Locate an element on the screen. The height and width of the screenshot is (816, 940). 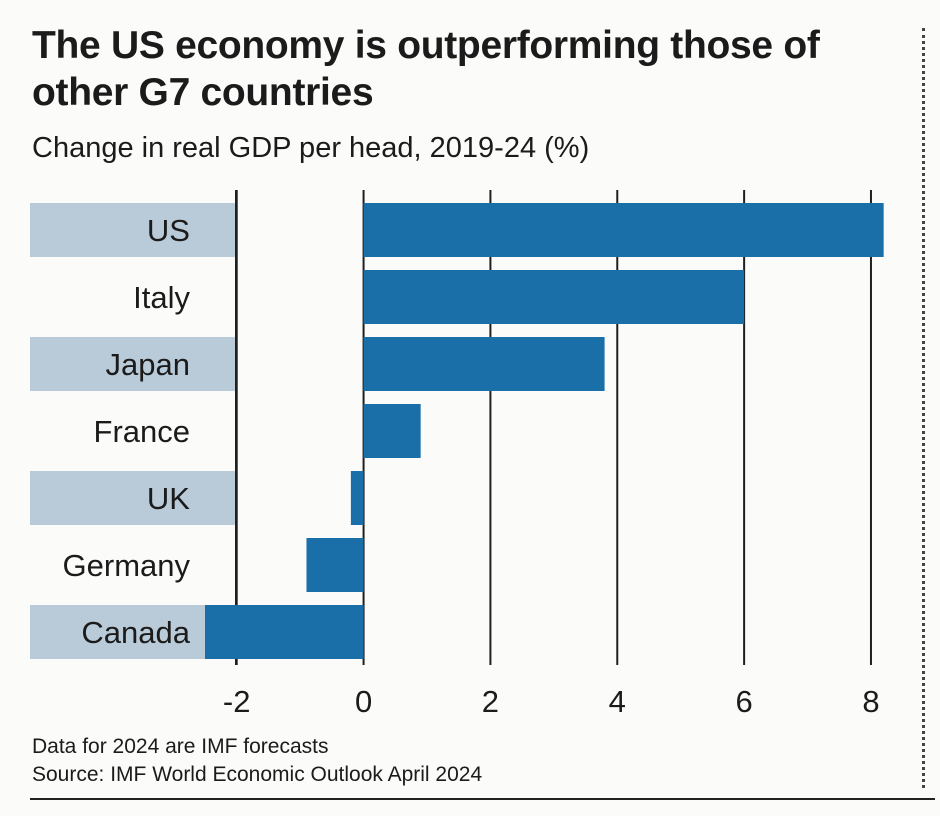
bar-canada is located at coordinates (284, 632).